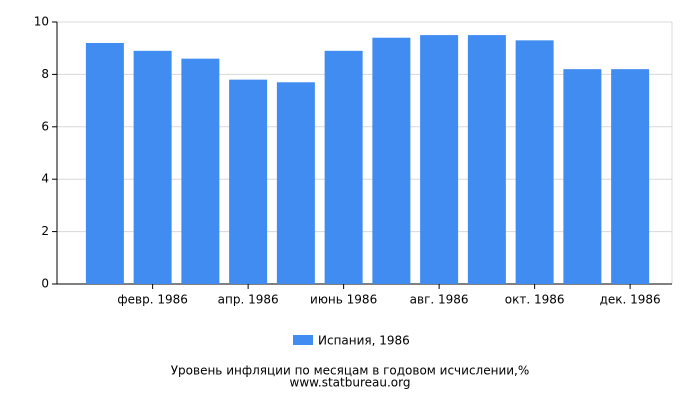 The height and width of the screenshot is (400, 700). I want to click on x-tick-label: февр. 1986, so click(152, 300).